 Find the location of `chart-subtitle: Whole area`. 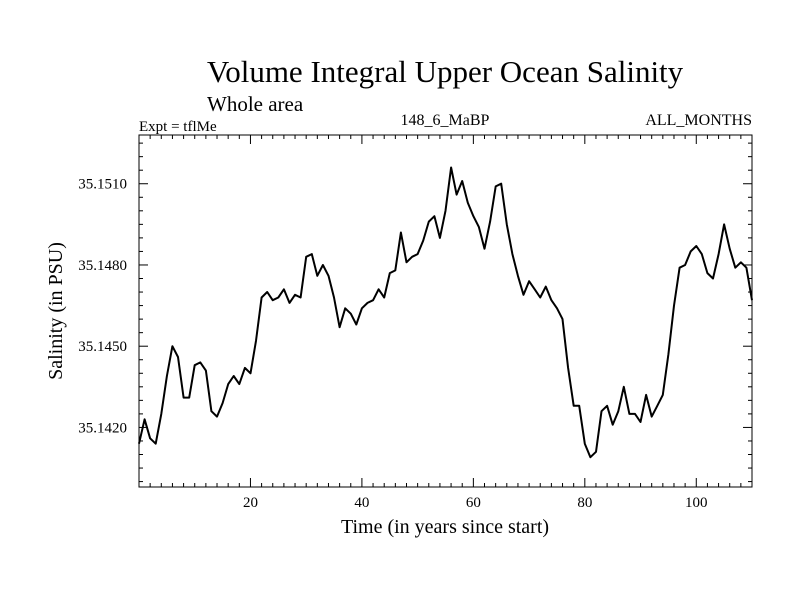

chart-subtitle: Whole area is located at coordinates (255, 104).